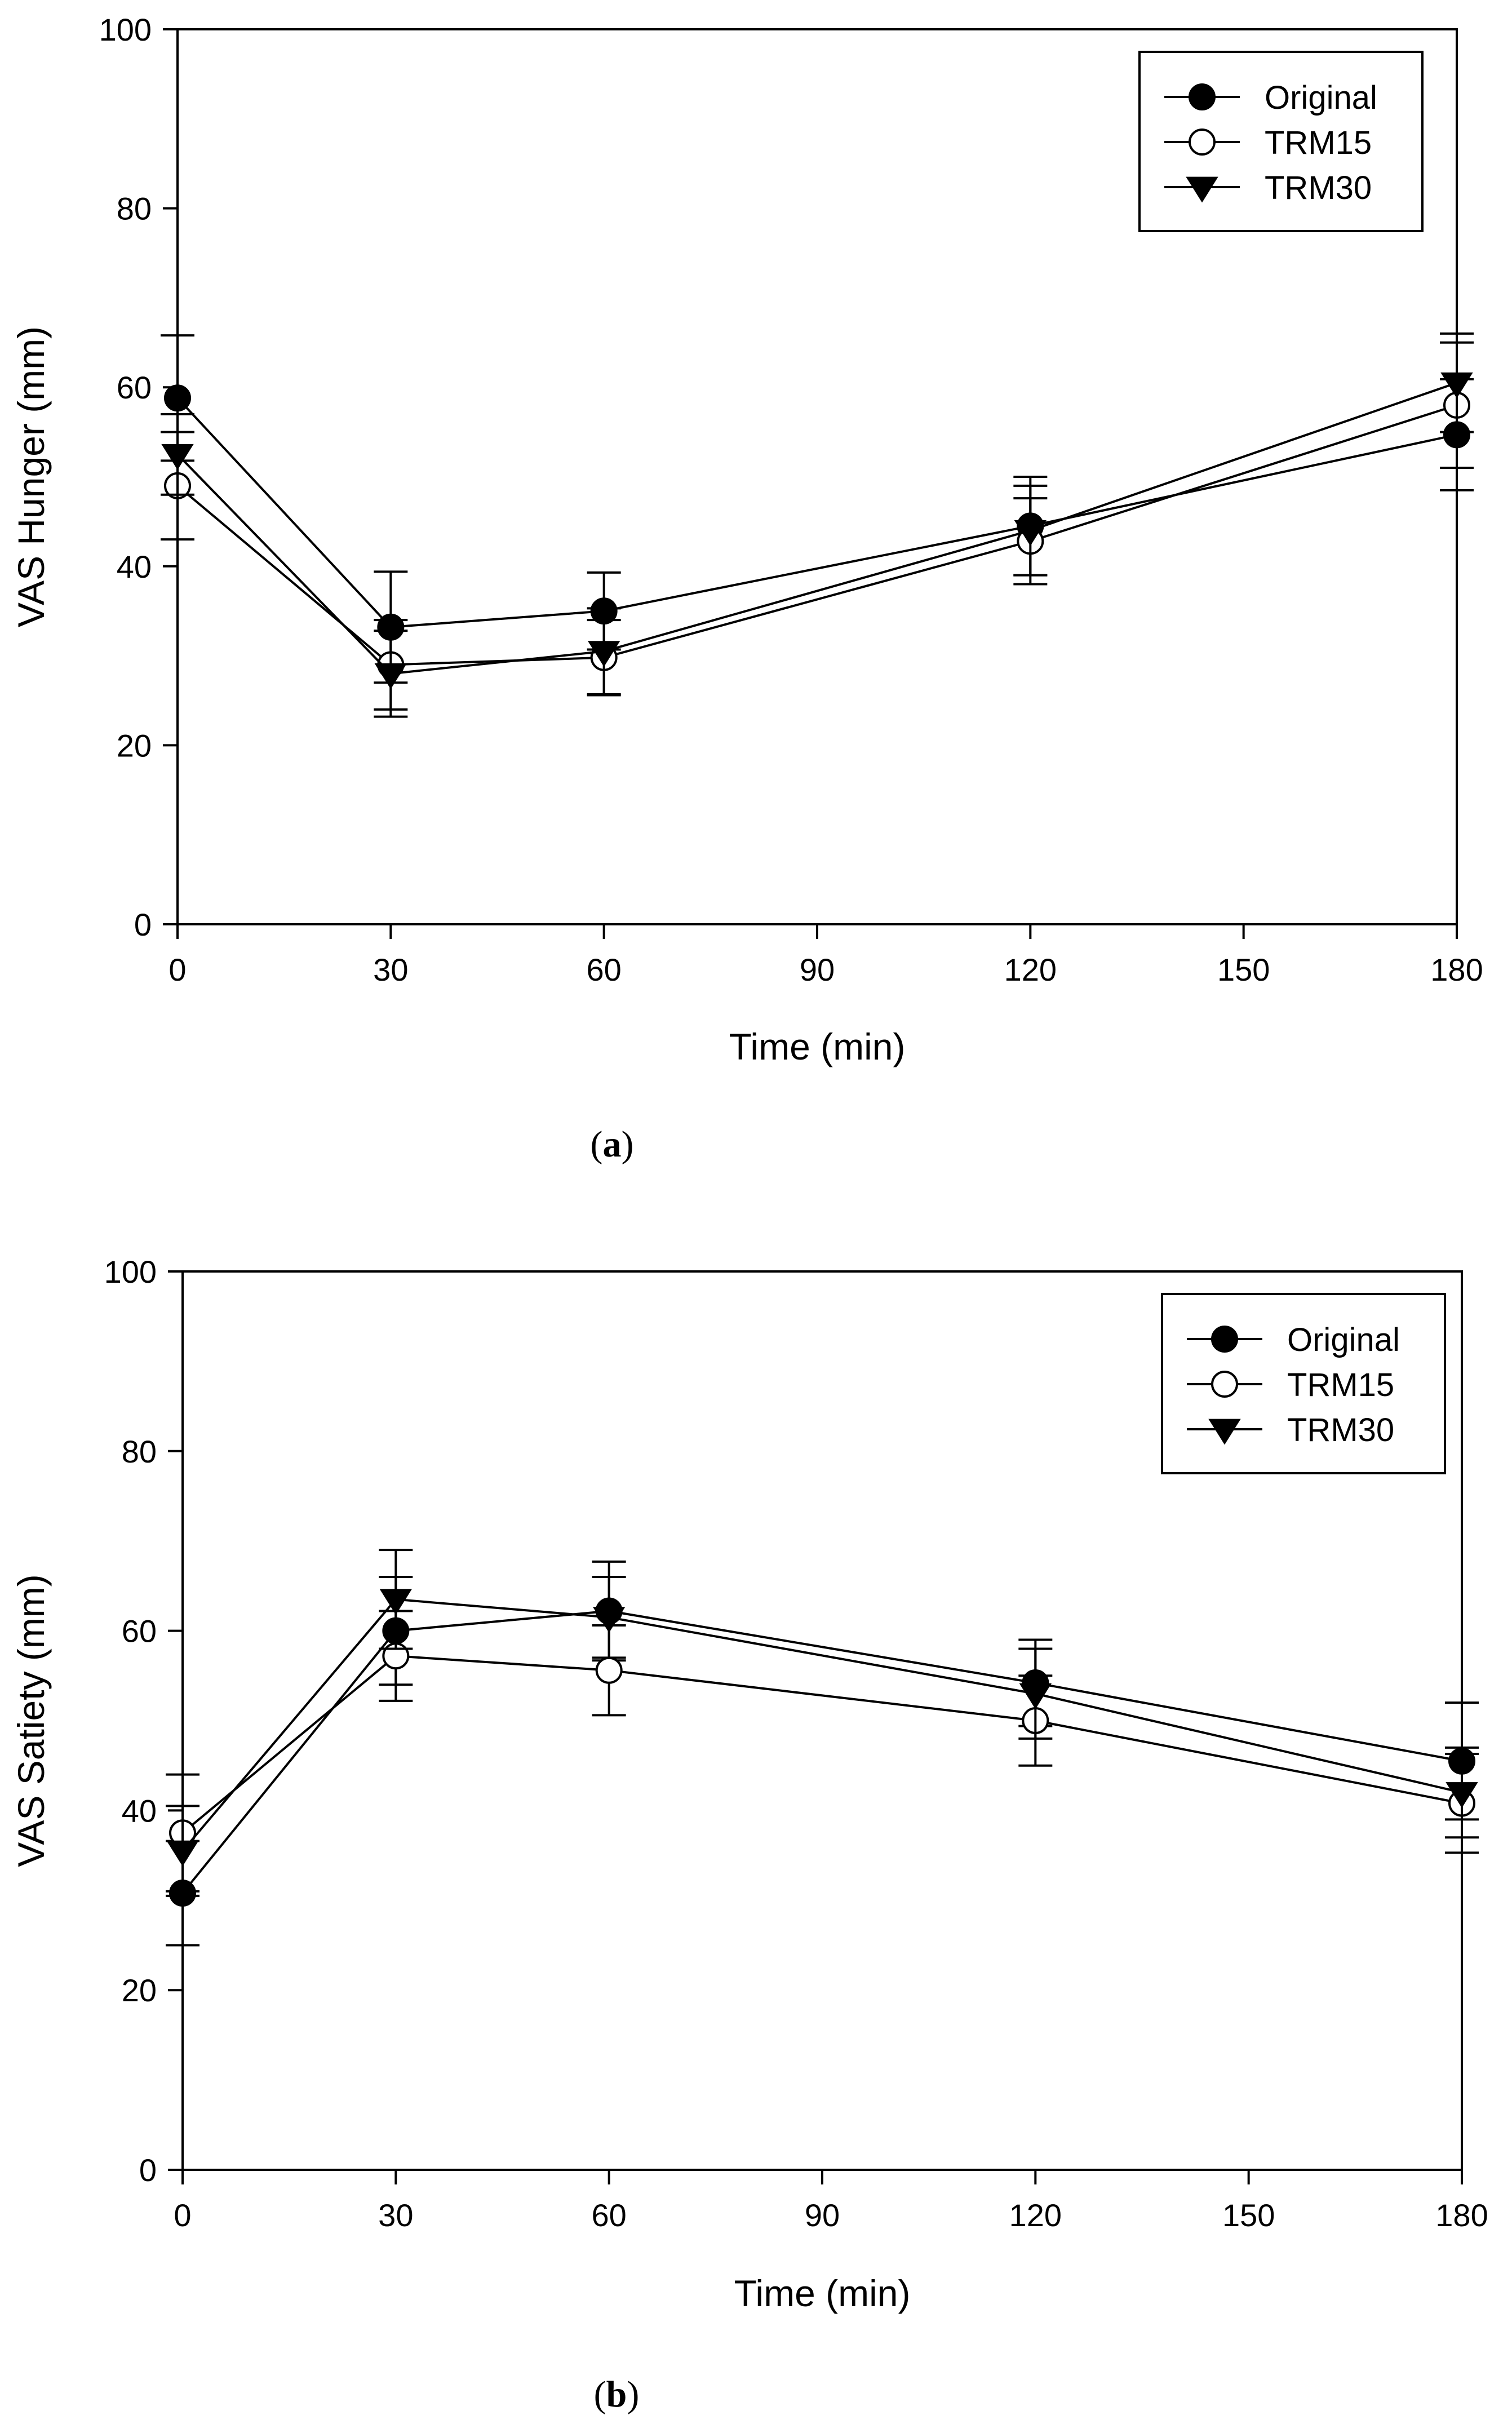  What do you see at coordinates (609, 1670) in the screenshot?
I see `plot-b-series-trm15-point` at bounding box center [609, 1670].